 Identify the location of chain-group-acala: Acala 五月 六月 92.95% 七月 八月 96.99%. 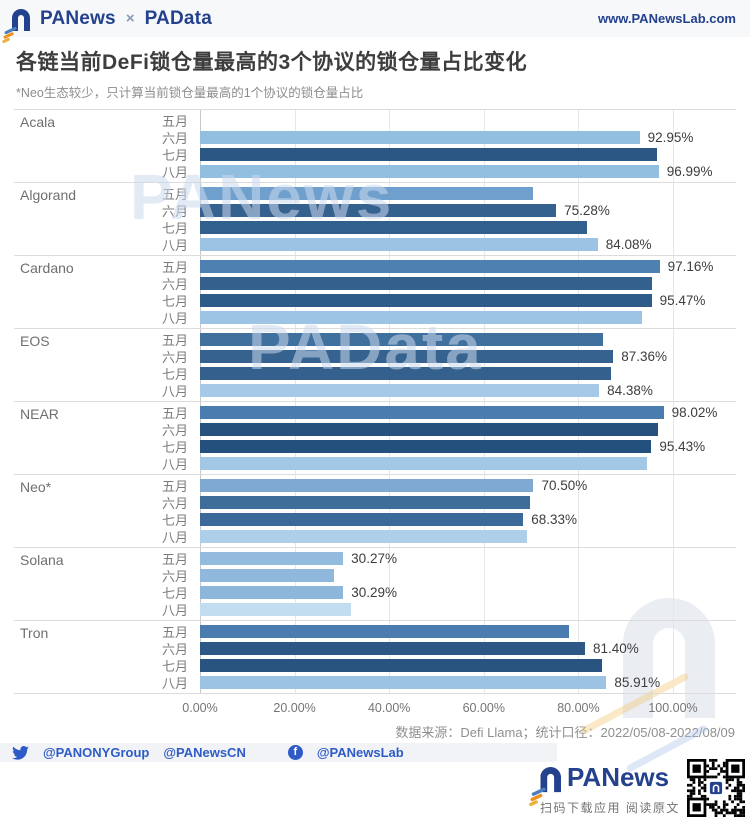
(375, 146).